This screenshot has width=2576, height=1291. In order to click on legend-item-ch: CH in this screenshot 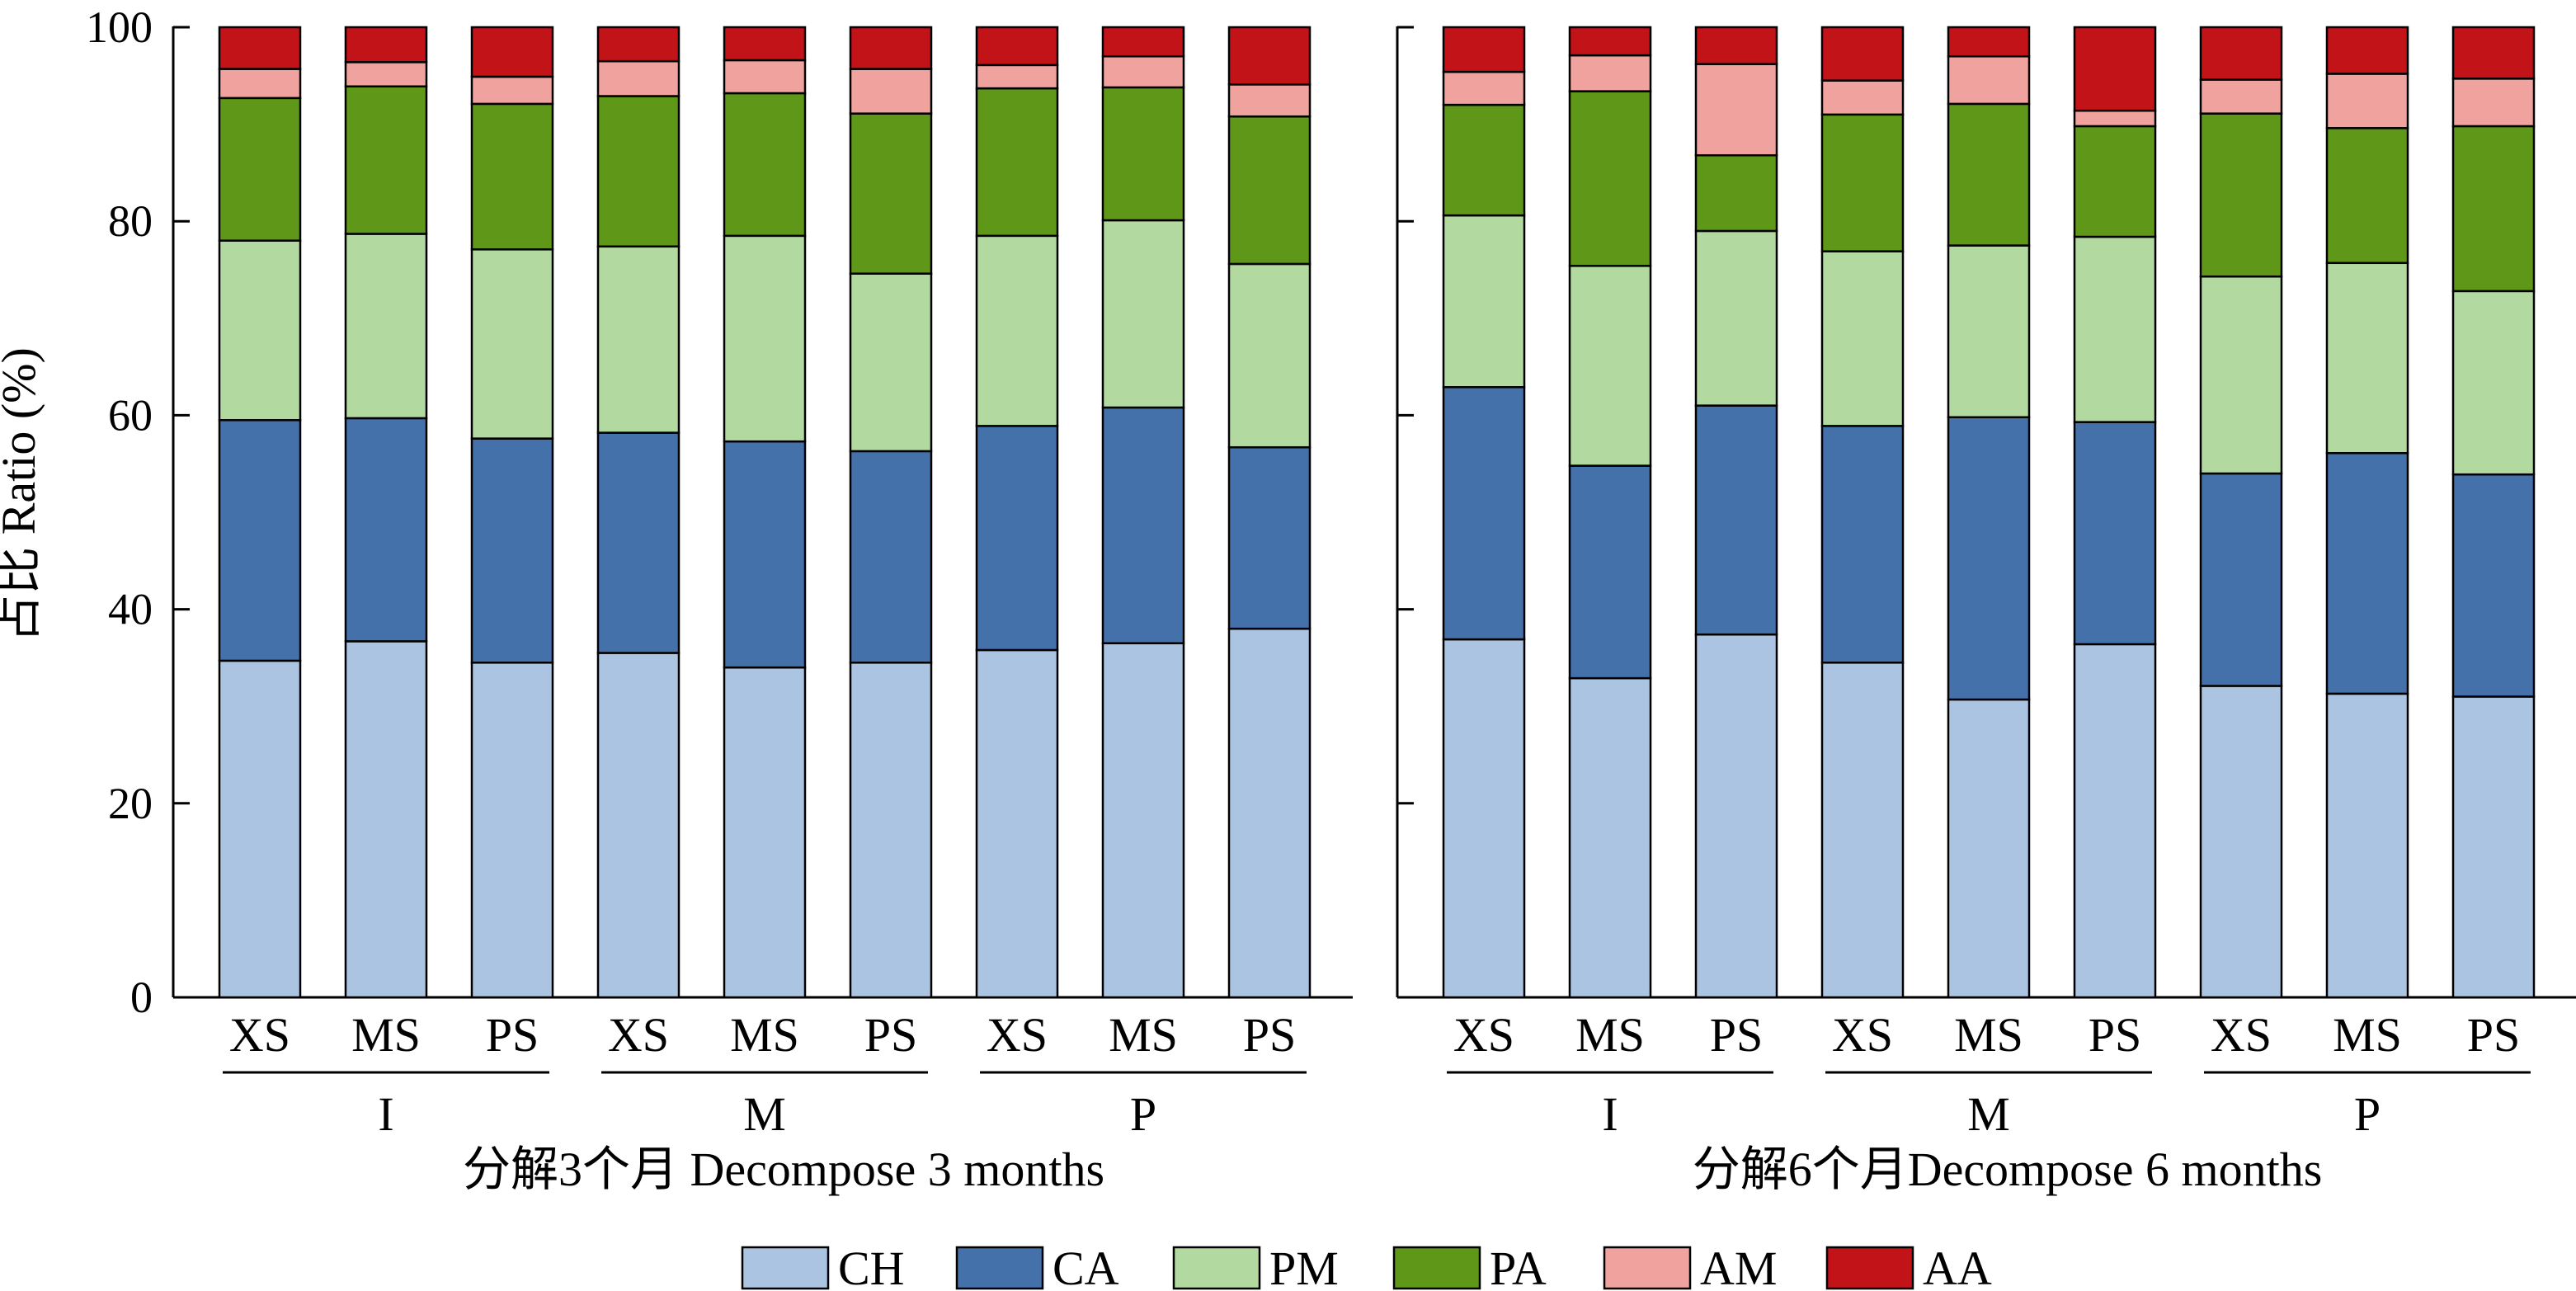, I will do `click(823, 1266)`.